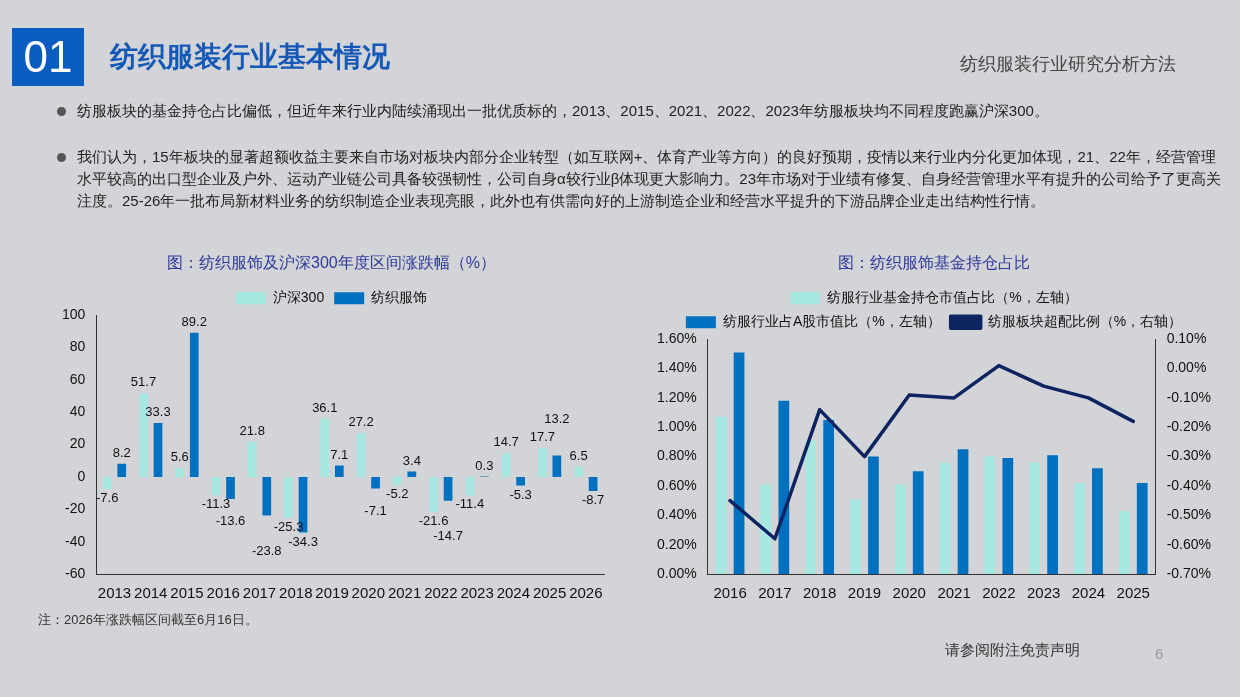 This screenshot has height=697, width=1240. I want to click on data-label: -11.4, so click(470, 504).